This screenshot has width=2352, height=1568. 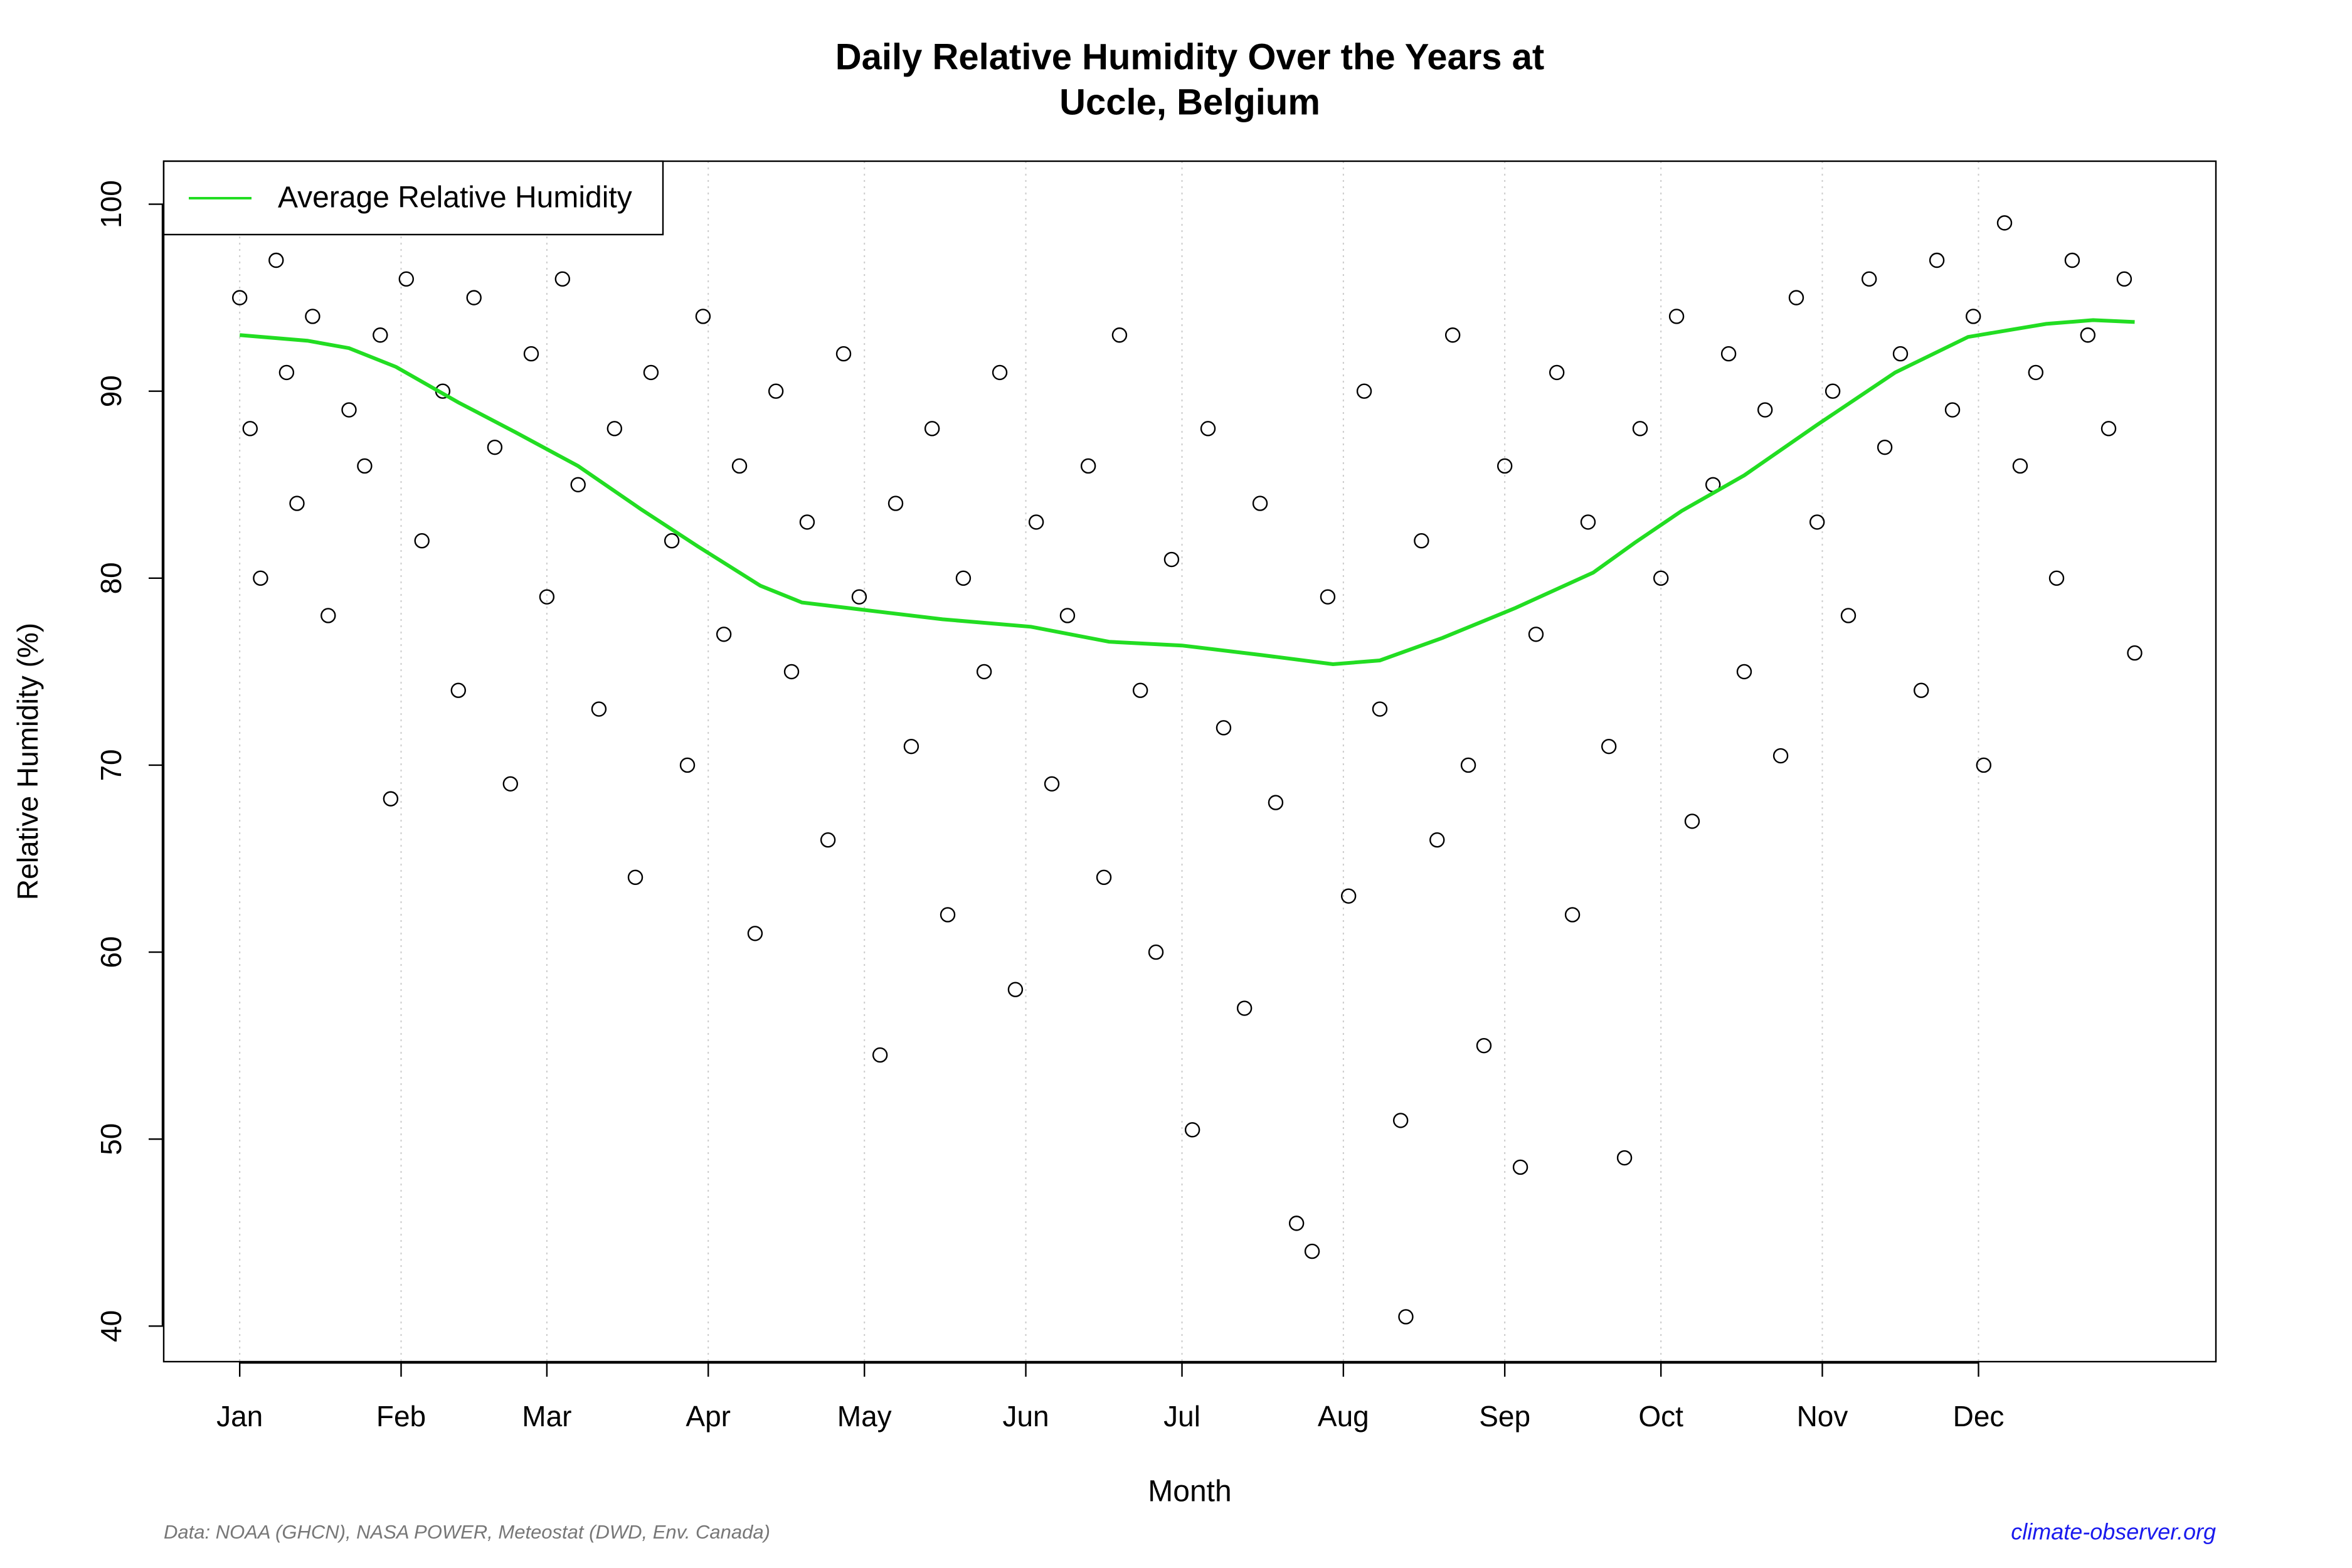 I want to click on y-tick-label: 60, so click(x=111, y=952).